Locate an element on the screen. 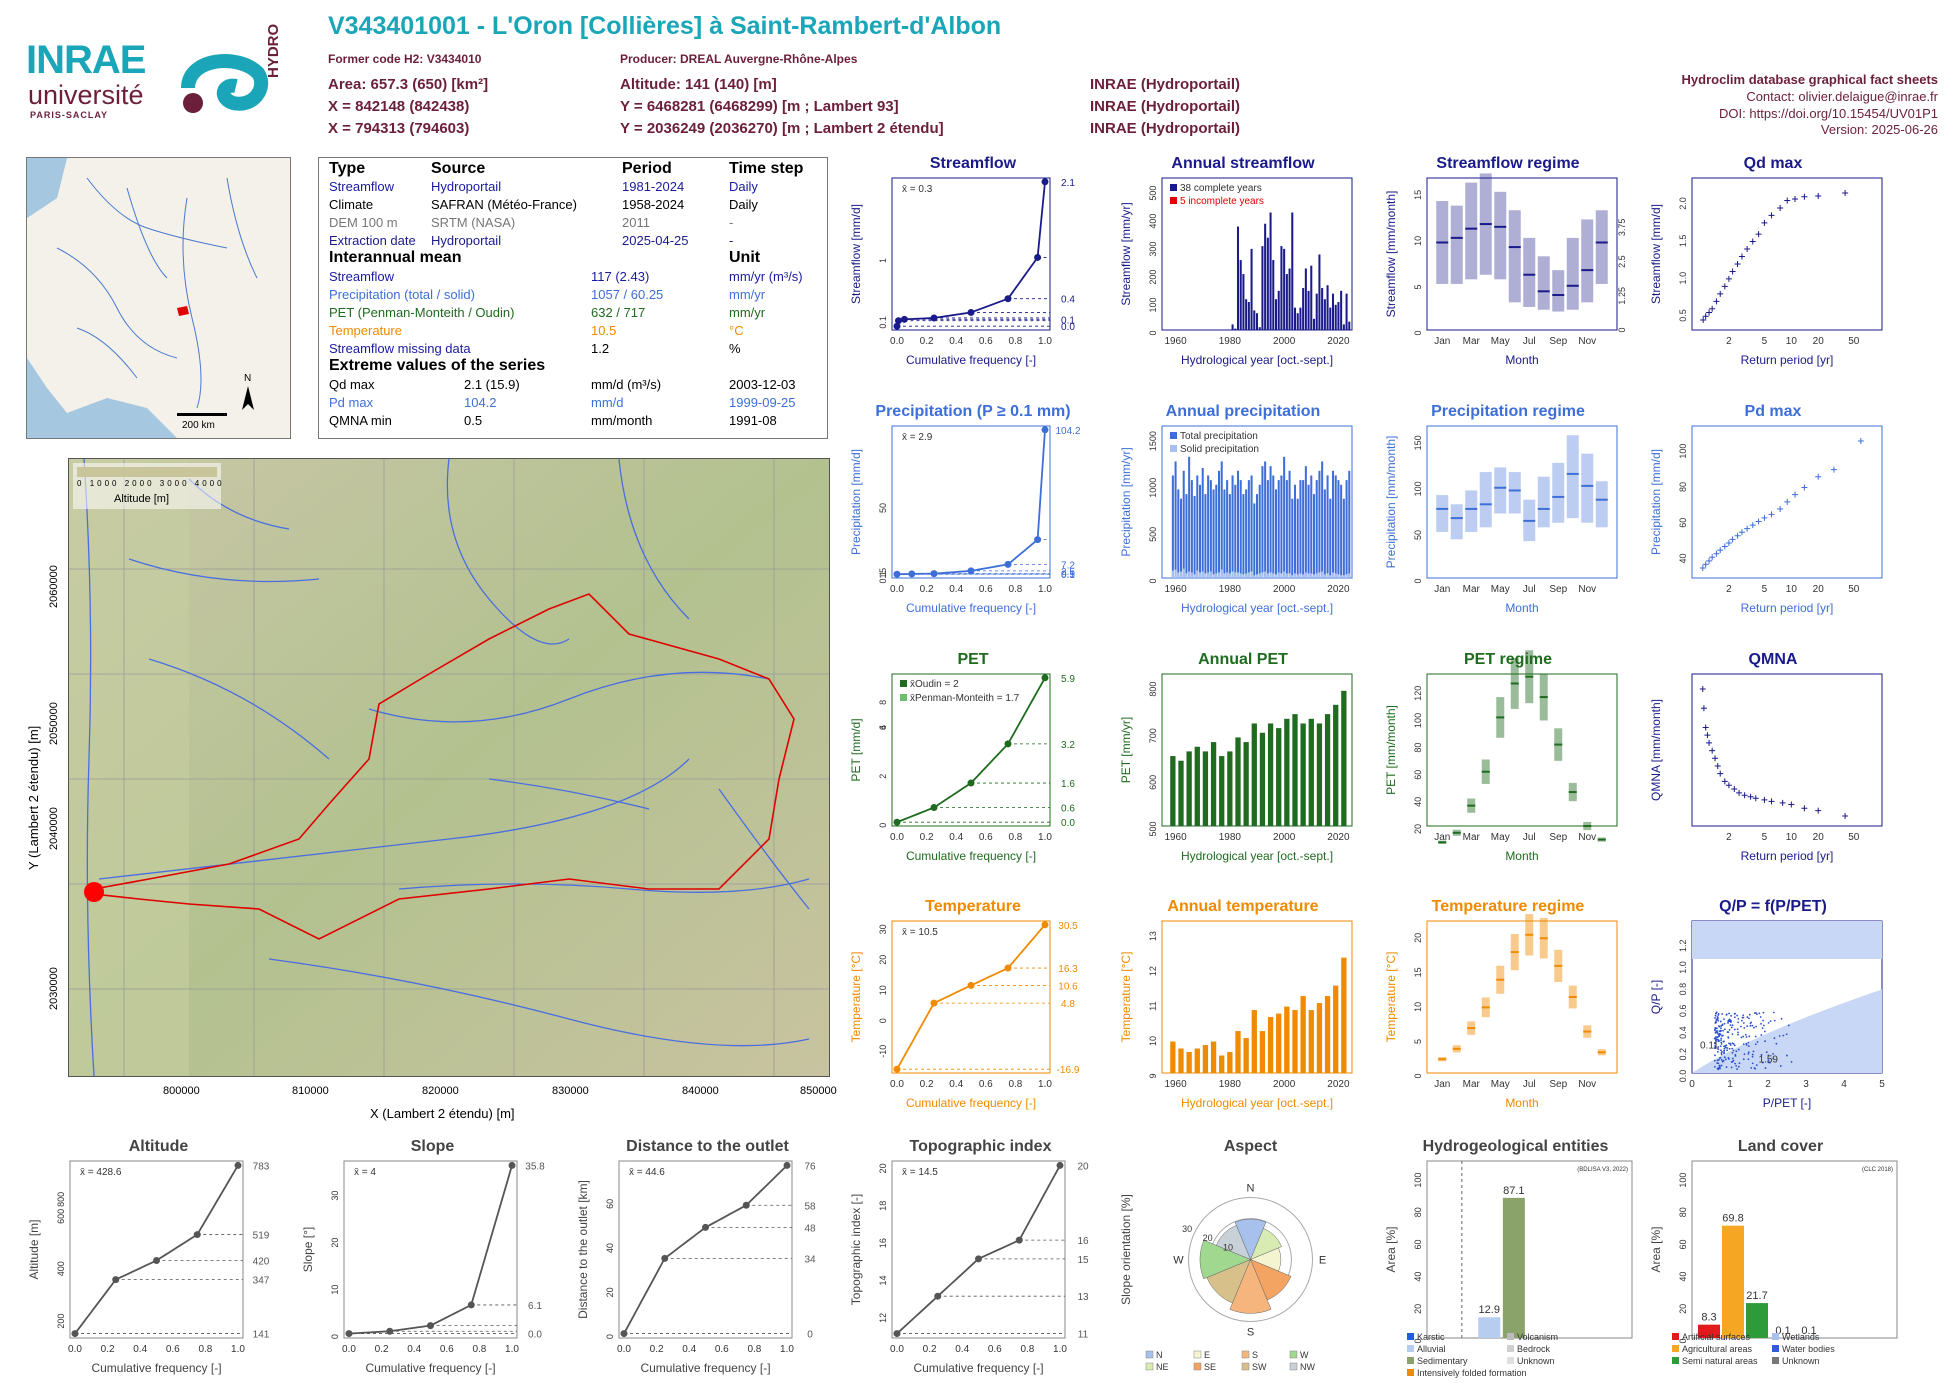 This screenshot has width=1960, height=1386. quantile-label: 2.5 is located at coordinates (1068, 572).